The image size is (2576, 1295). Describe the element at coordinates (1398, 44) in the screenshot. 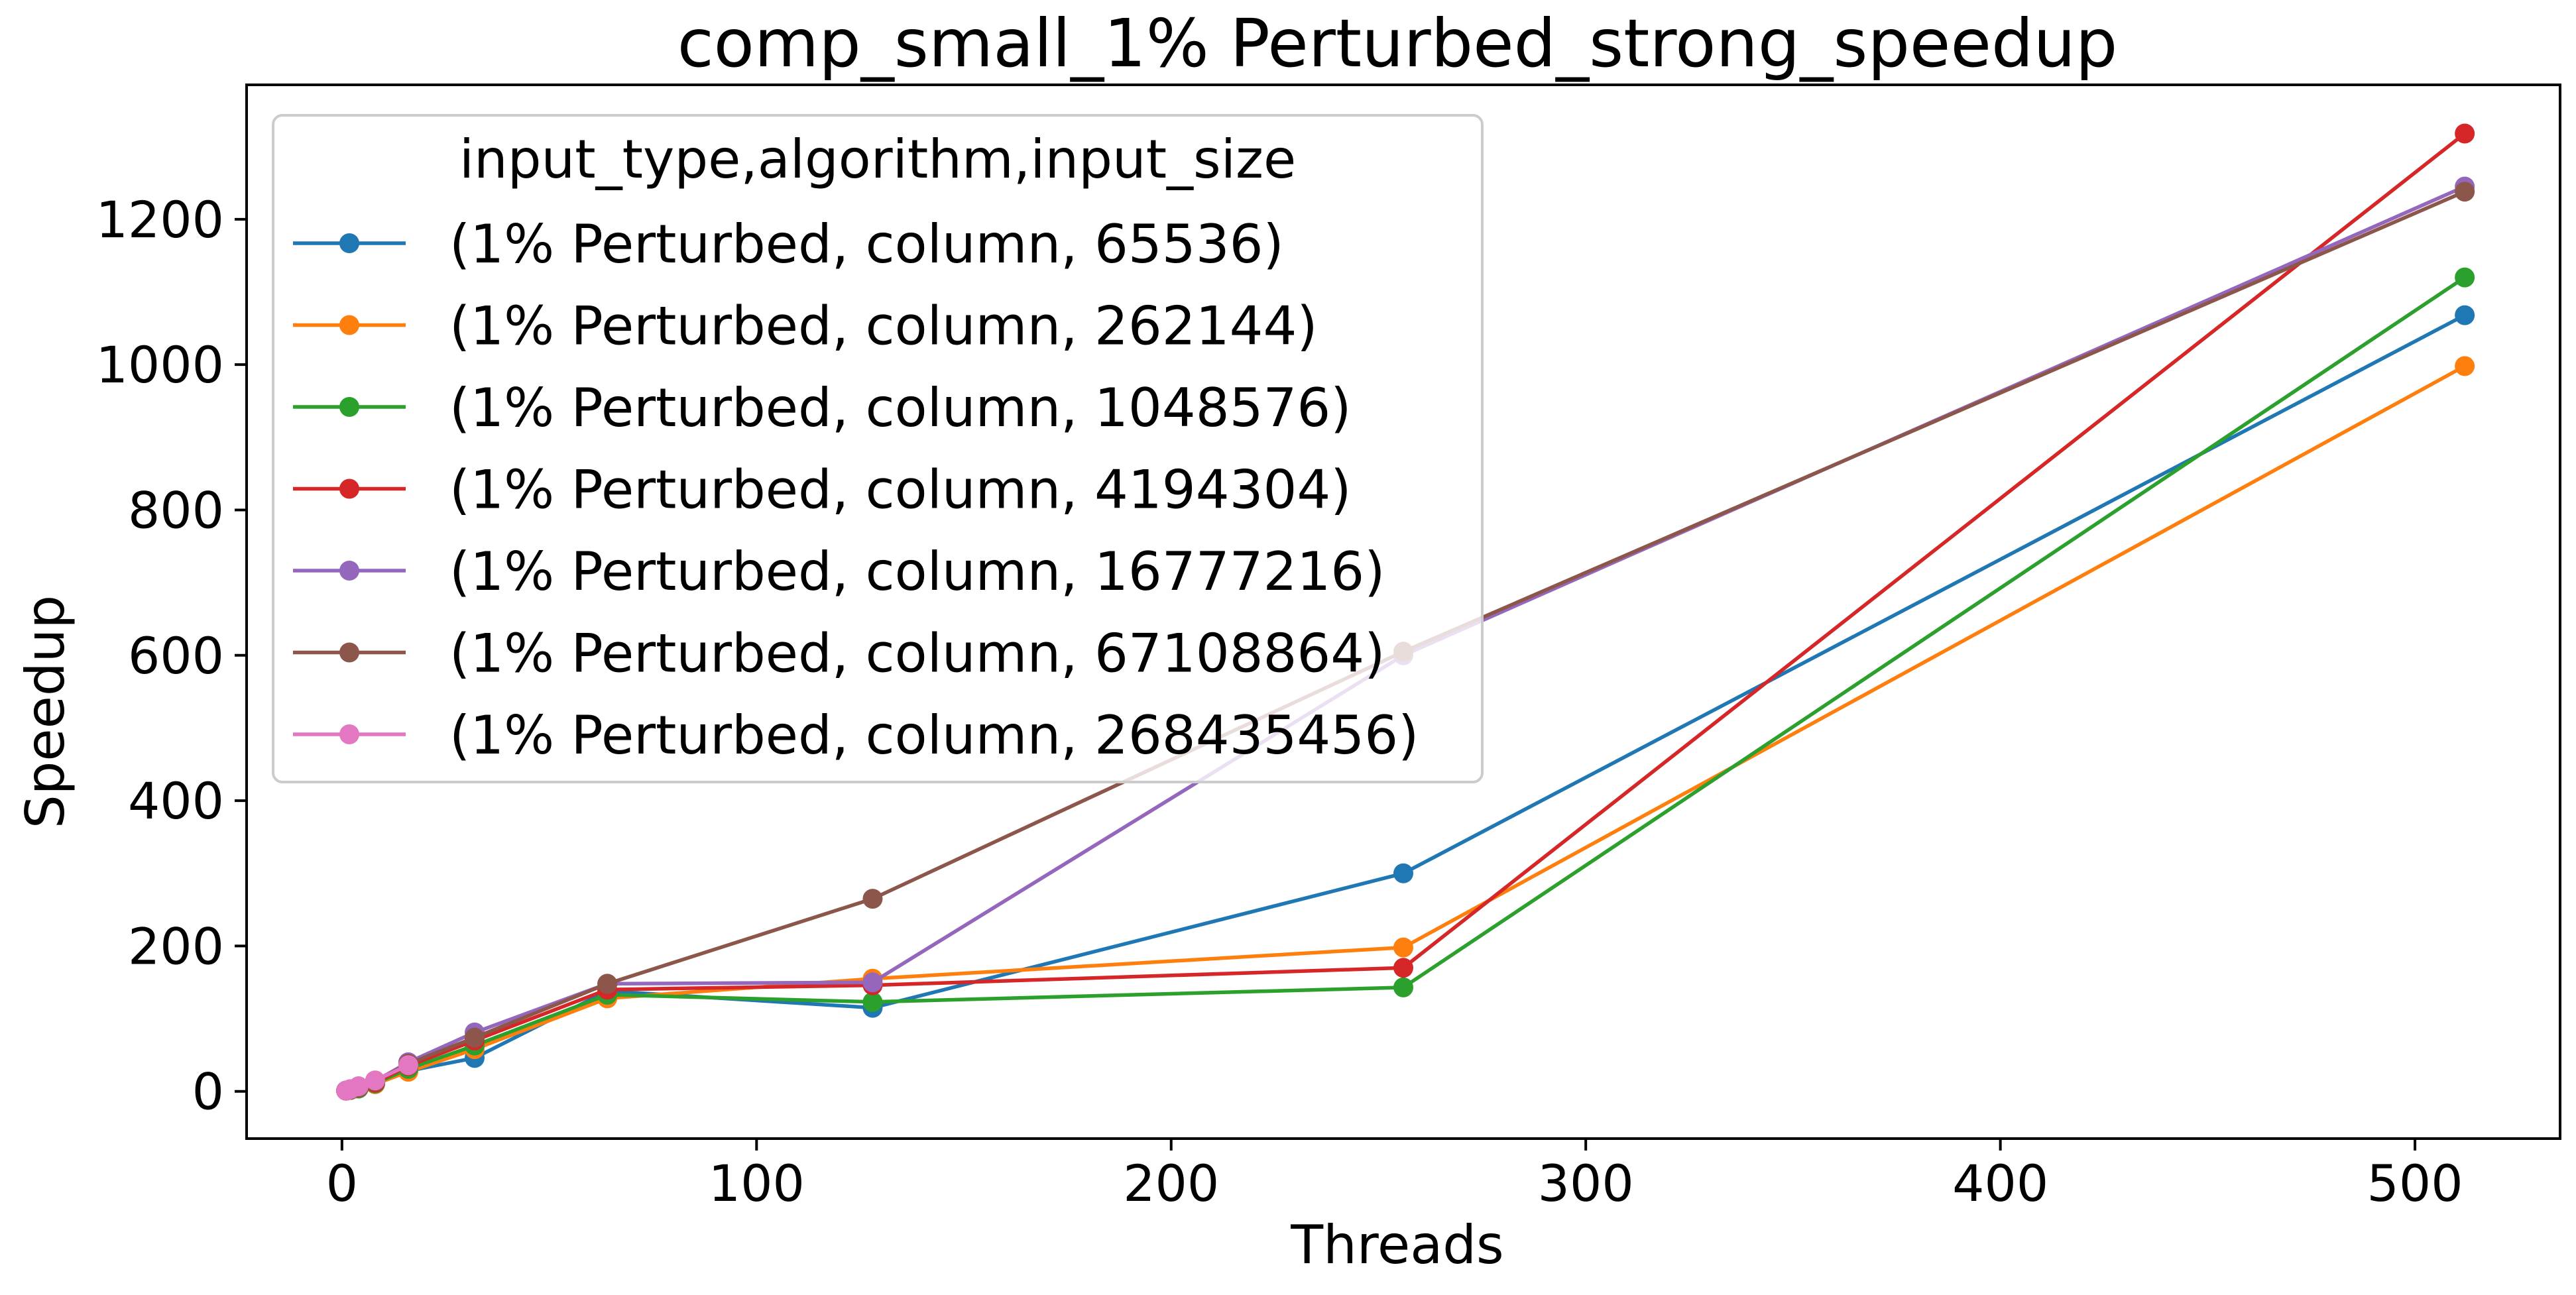

I see `chart-title: comp_small_1% Perturbed_strong_speedup` at that location.